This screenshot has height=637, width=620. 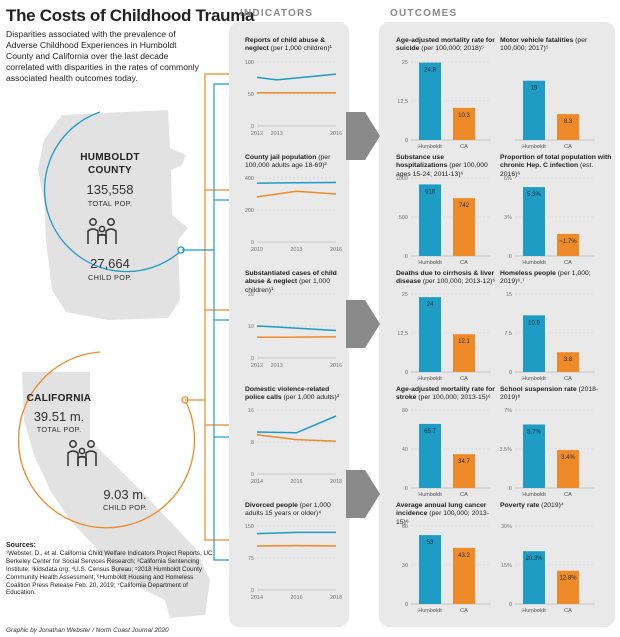 I want to click on humboldt-circle, so click(x=113, y=192).